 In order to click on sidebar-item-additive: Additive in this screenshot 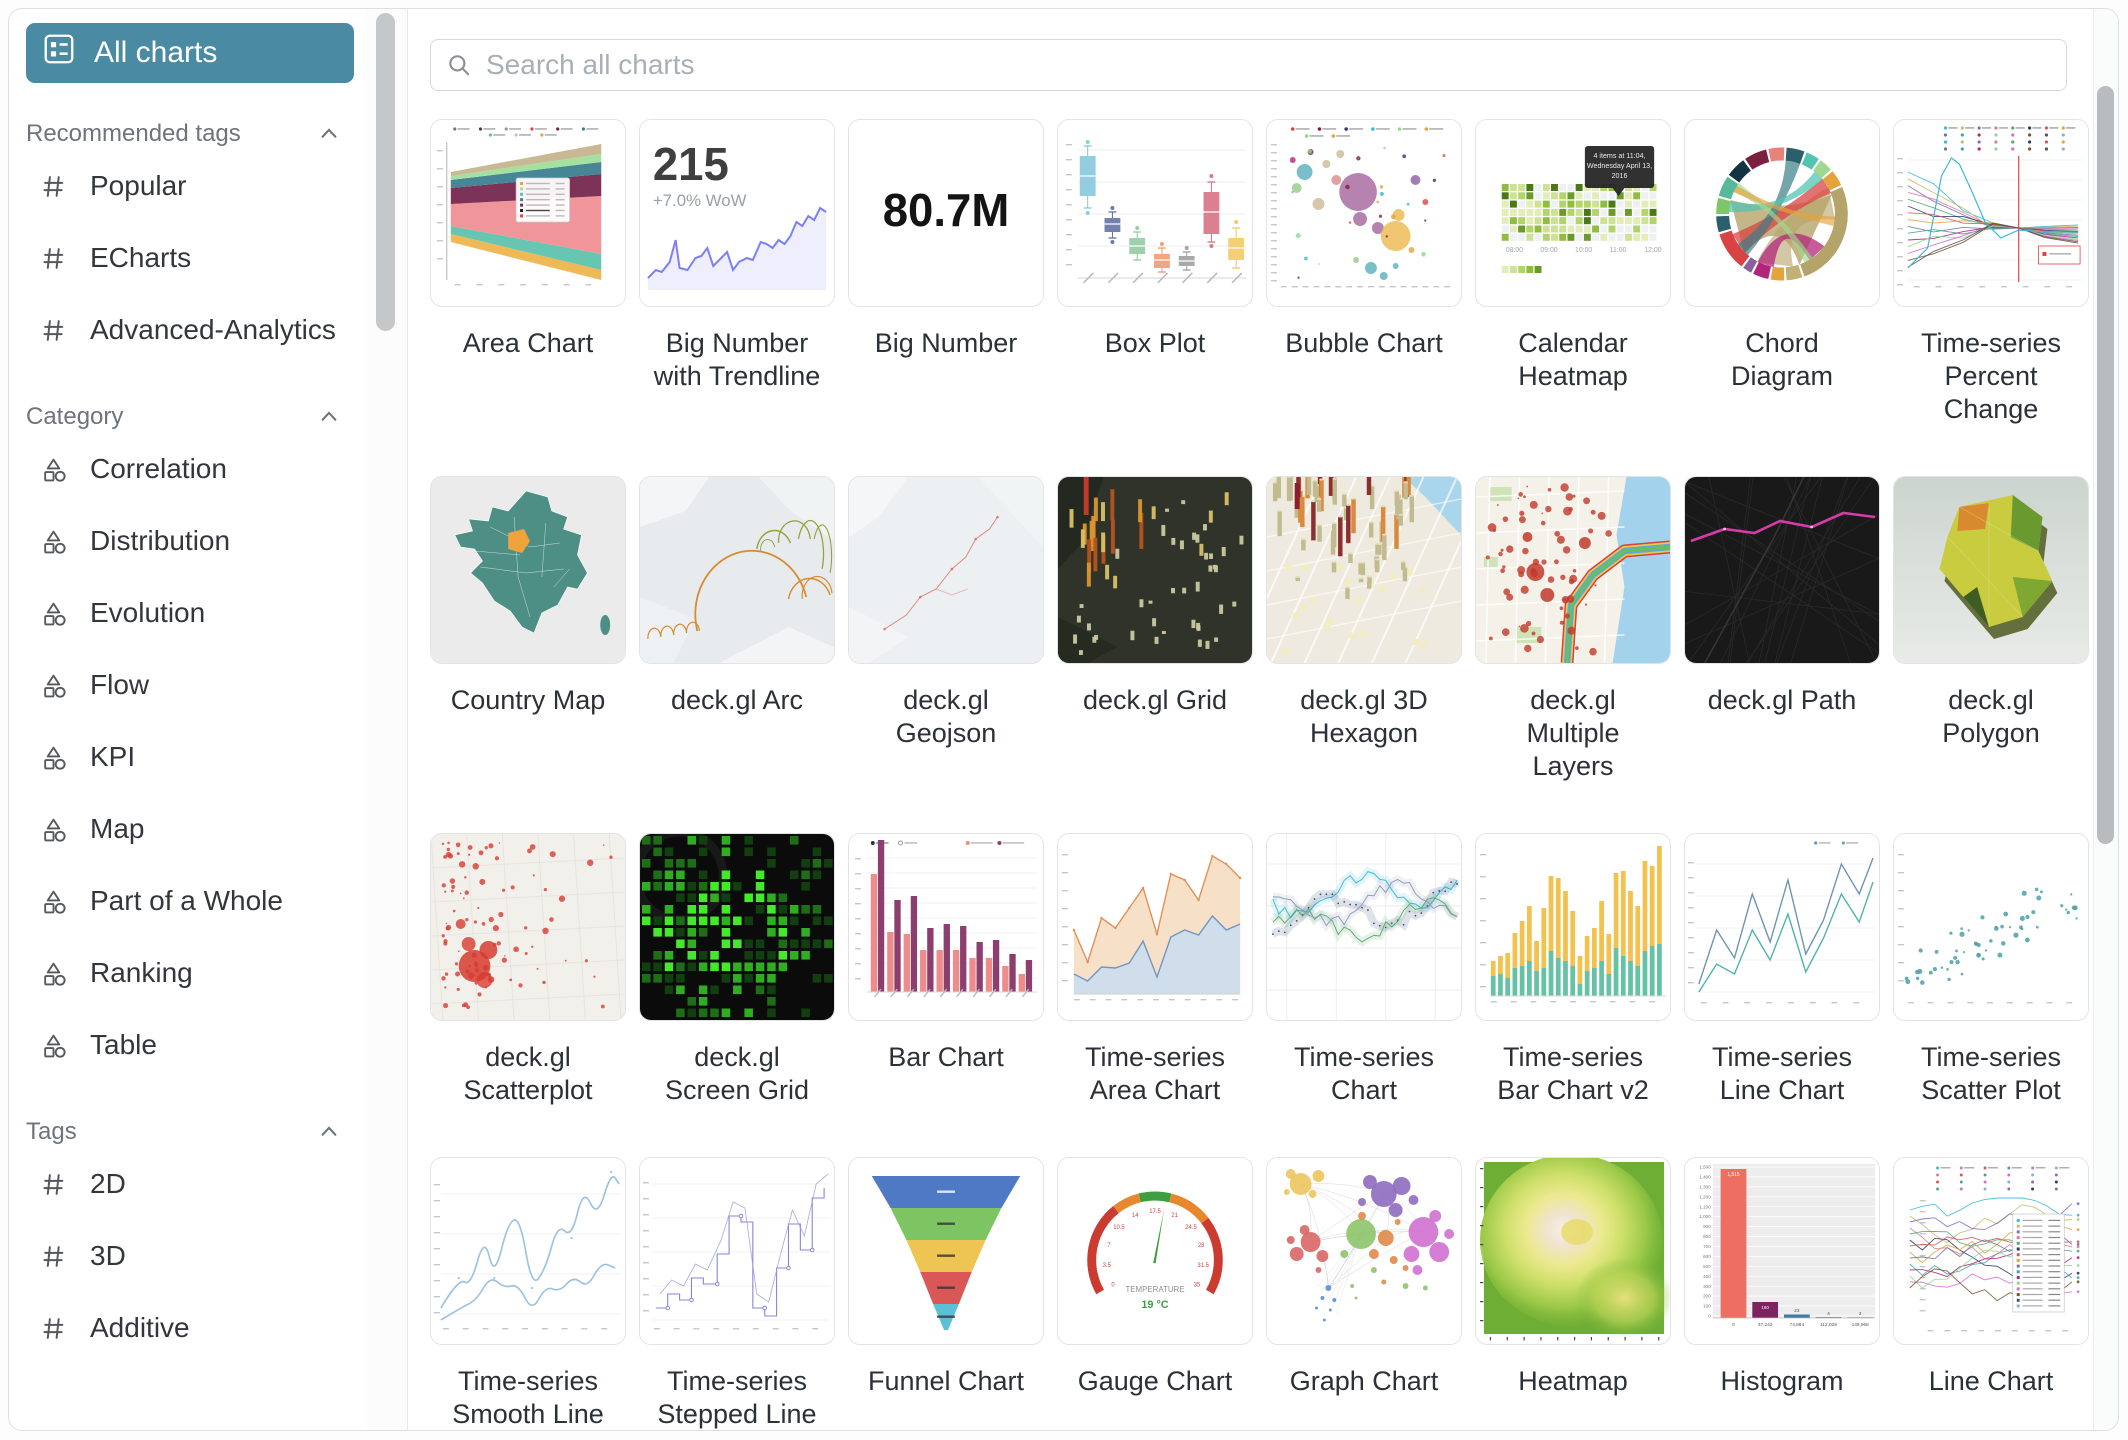, I will do `click(196, 1328)`.